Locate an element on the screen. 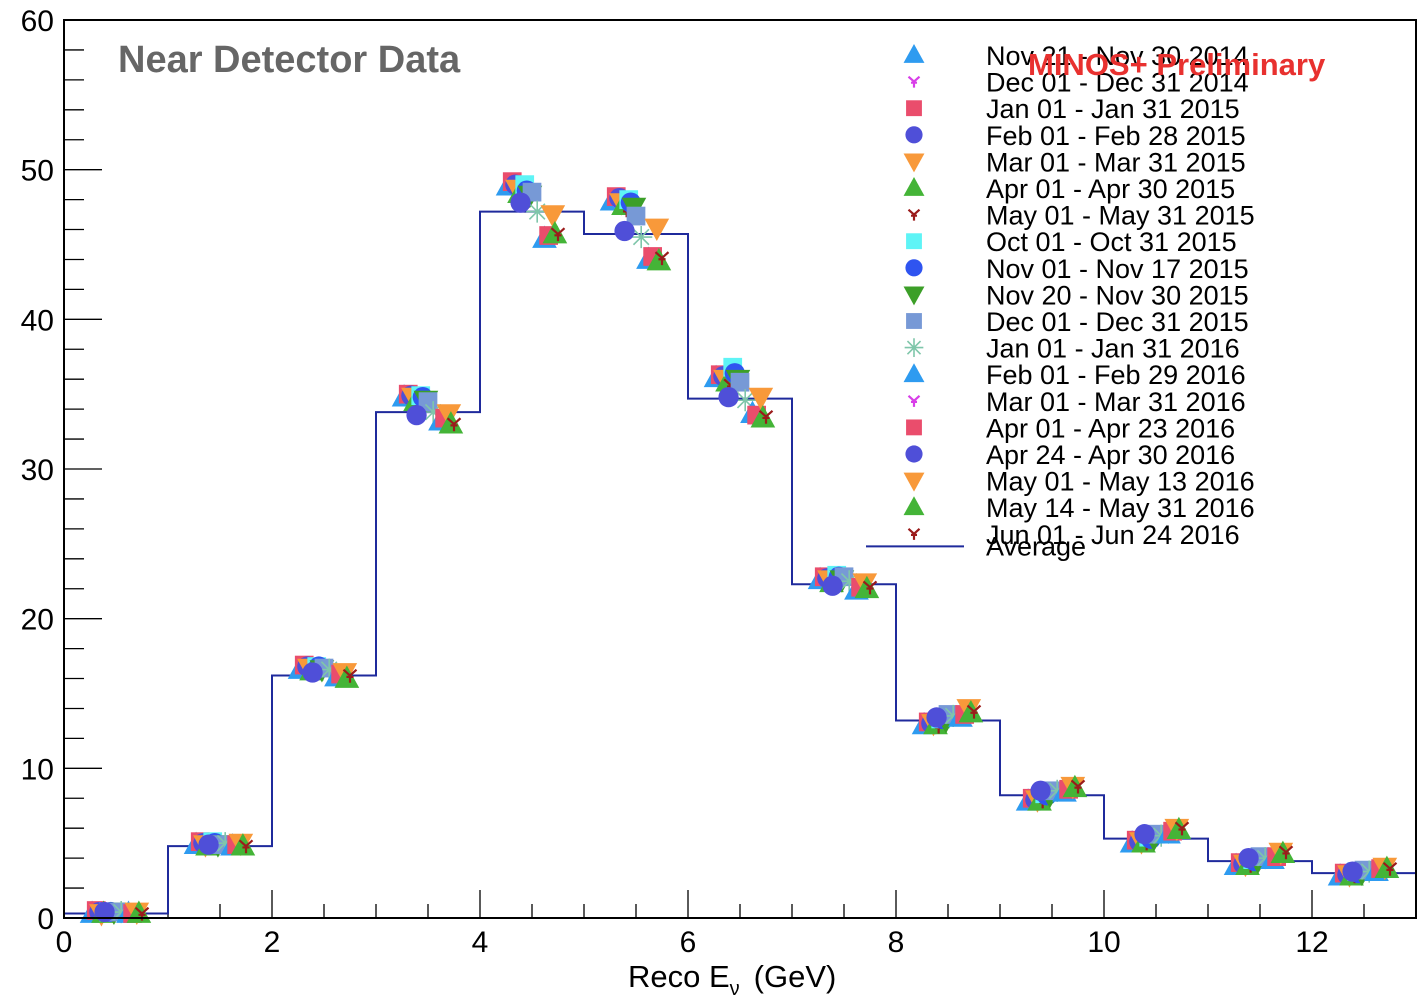 The width and height of the screenshot is (1417, 998). x-tick-label: 12 is located at coordinates (1311, 942).